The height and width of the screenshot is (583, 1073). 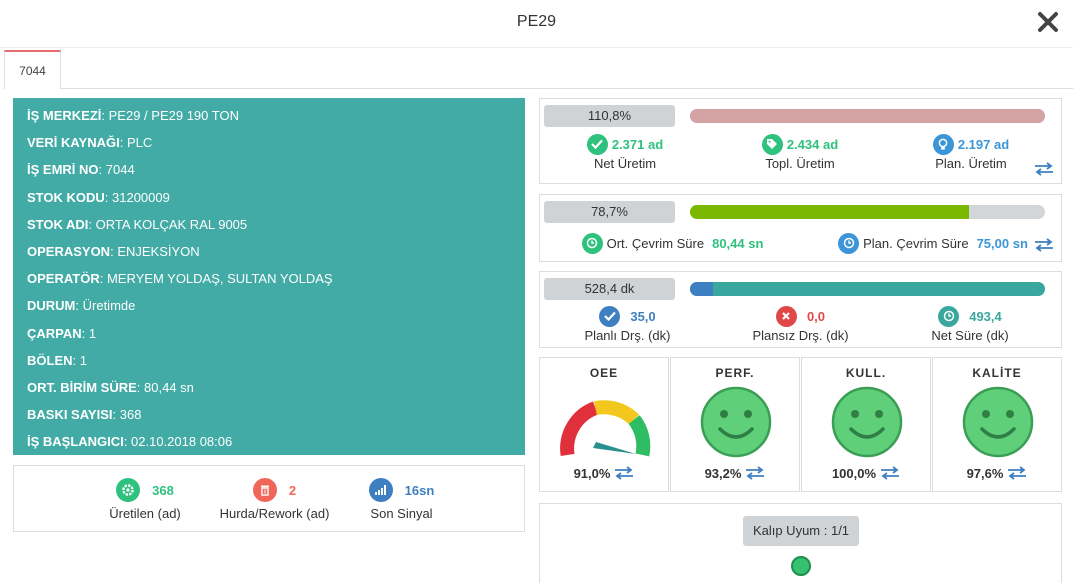 I want to click on oee-title: OEE, so click(x=604, y=373).